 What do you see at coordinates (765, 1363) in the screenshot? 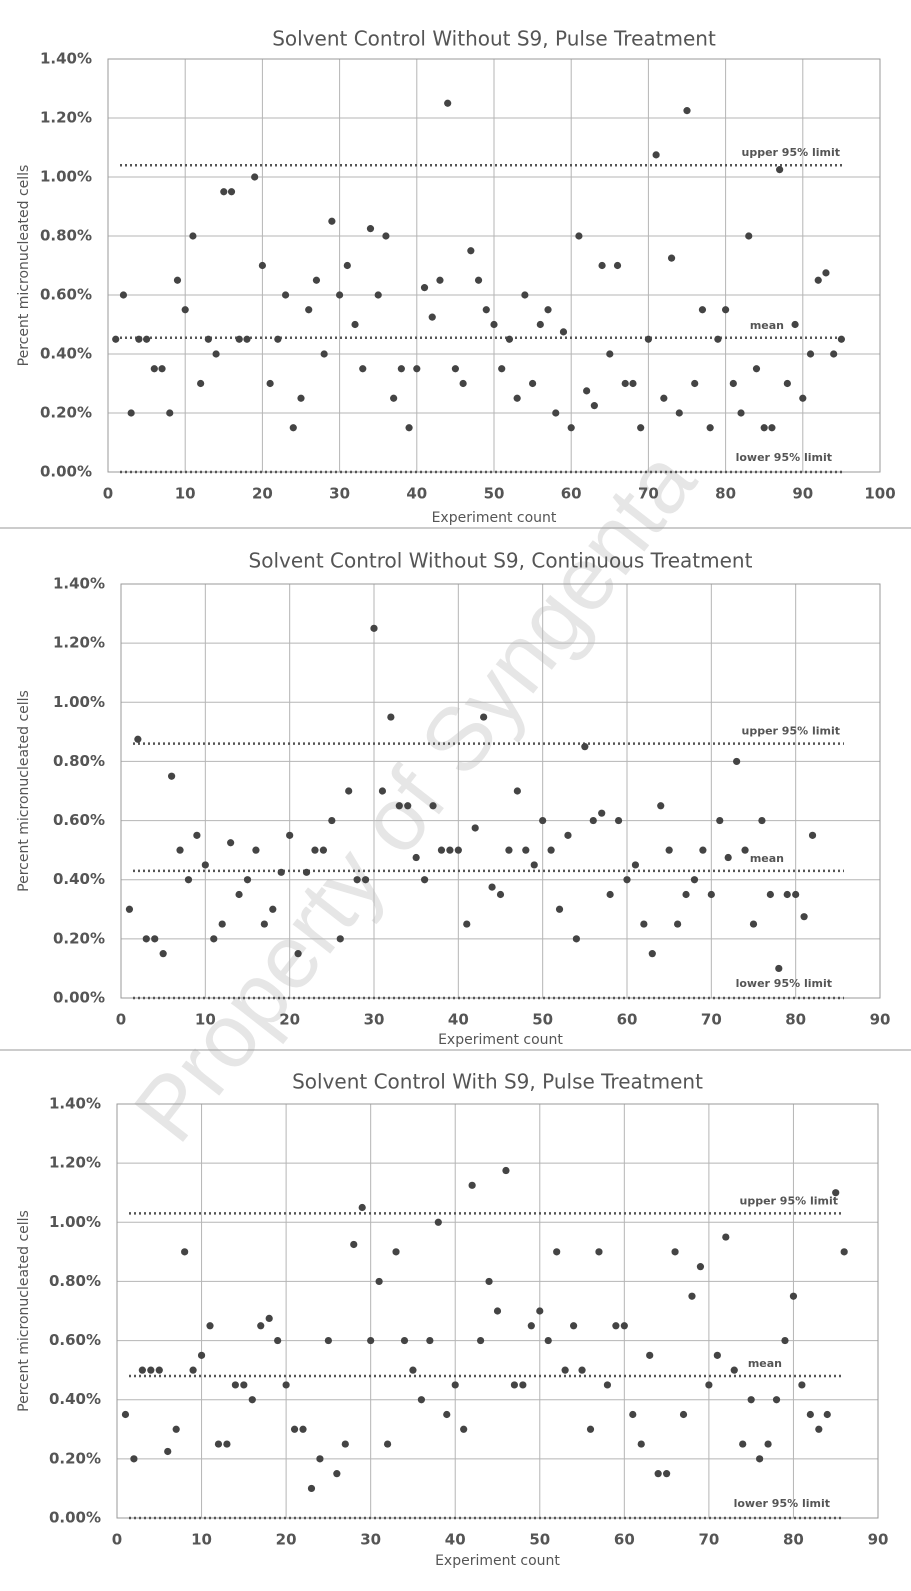
I see `reference-label: mean` at bounding box center [765, 1363].